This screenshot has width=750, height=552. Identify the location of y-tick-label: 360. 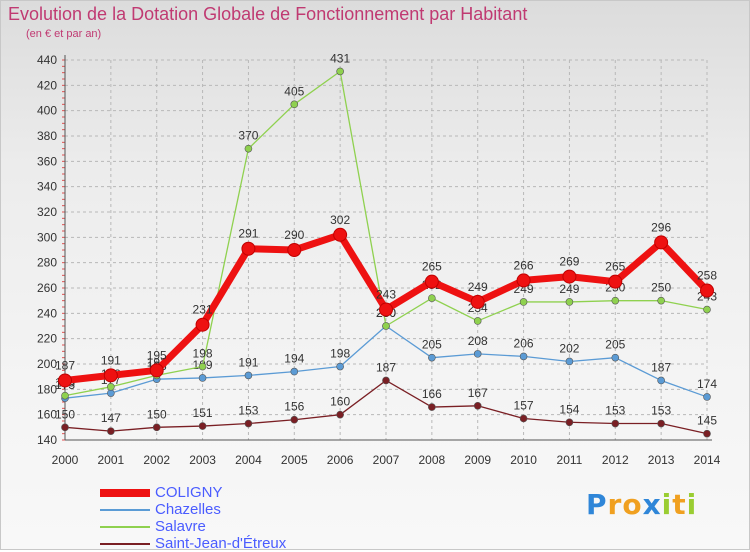
(47, 161).